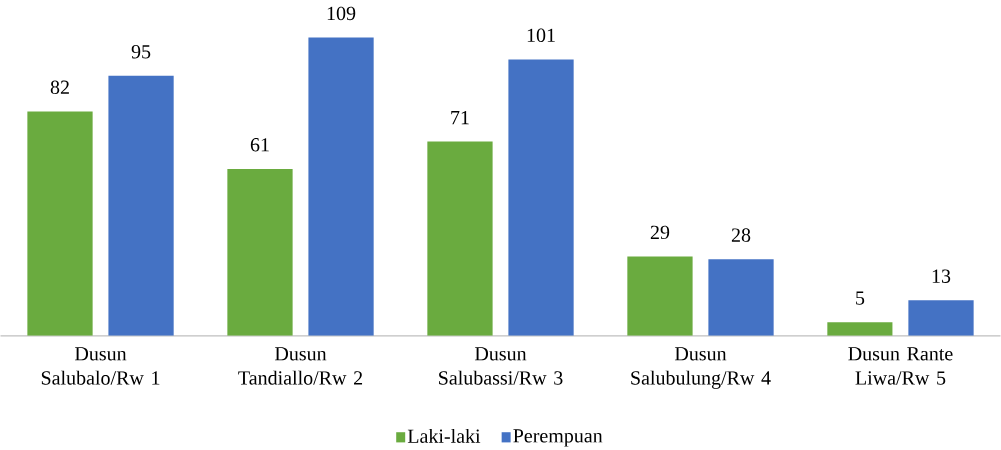 The width and height of the screenshot is (1001, 450). Describe the element at coordinates (141, 52) in the screenshot. I see `data-label: 95` at that location.